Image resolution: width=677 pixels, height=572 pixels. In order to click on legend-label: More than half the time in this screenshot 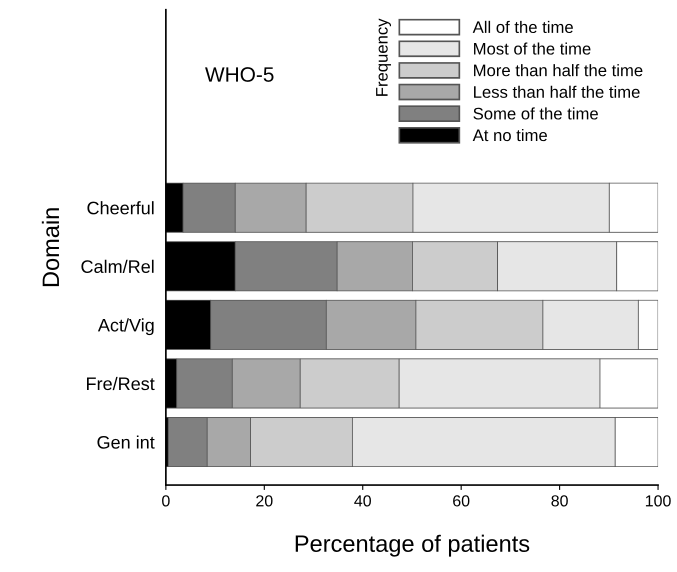, I will do `click(558, 70)`.